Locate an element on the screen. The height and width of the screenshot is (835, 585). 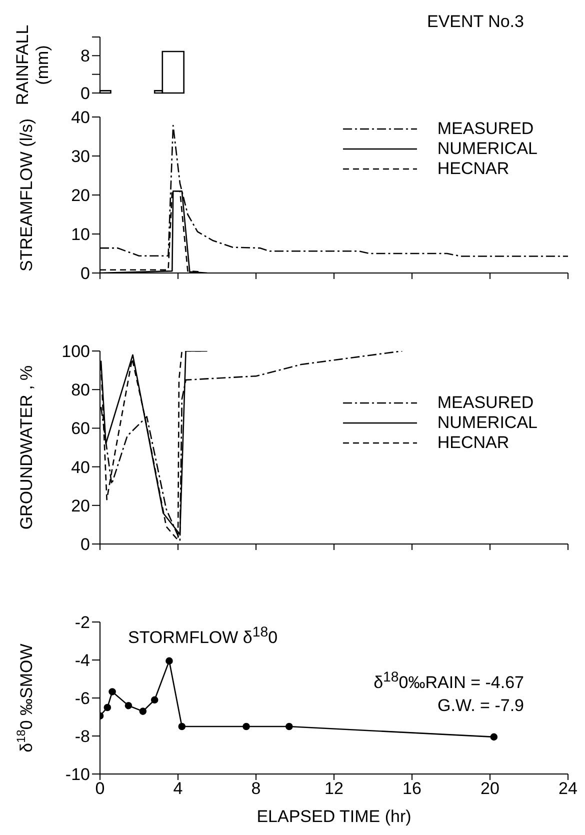
y-tick-label: 80 is located at coordinates (80, 390).